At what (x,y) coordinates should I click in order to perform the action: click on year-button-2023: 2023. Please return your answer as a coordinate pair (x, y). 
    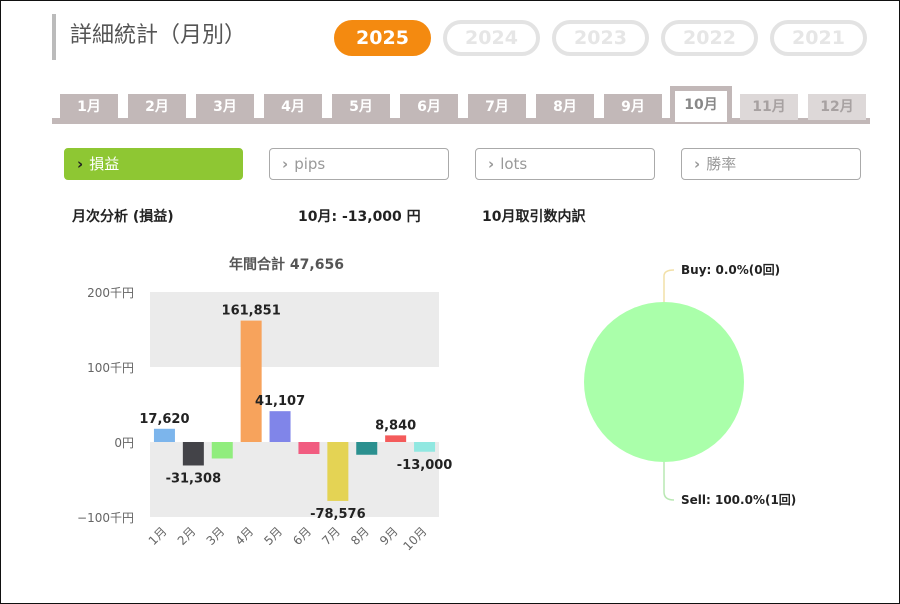
    Looking at the image, I should click on (600, 38).